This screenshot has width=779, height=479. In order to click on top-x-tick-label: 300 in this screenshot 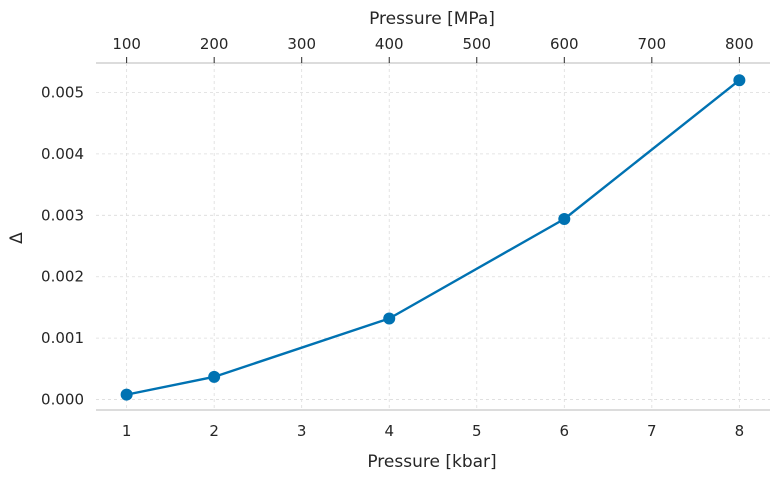, I will do `click(301, 44)`.